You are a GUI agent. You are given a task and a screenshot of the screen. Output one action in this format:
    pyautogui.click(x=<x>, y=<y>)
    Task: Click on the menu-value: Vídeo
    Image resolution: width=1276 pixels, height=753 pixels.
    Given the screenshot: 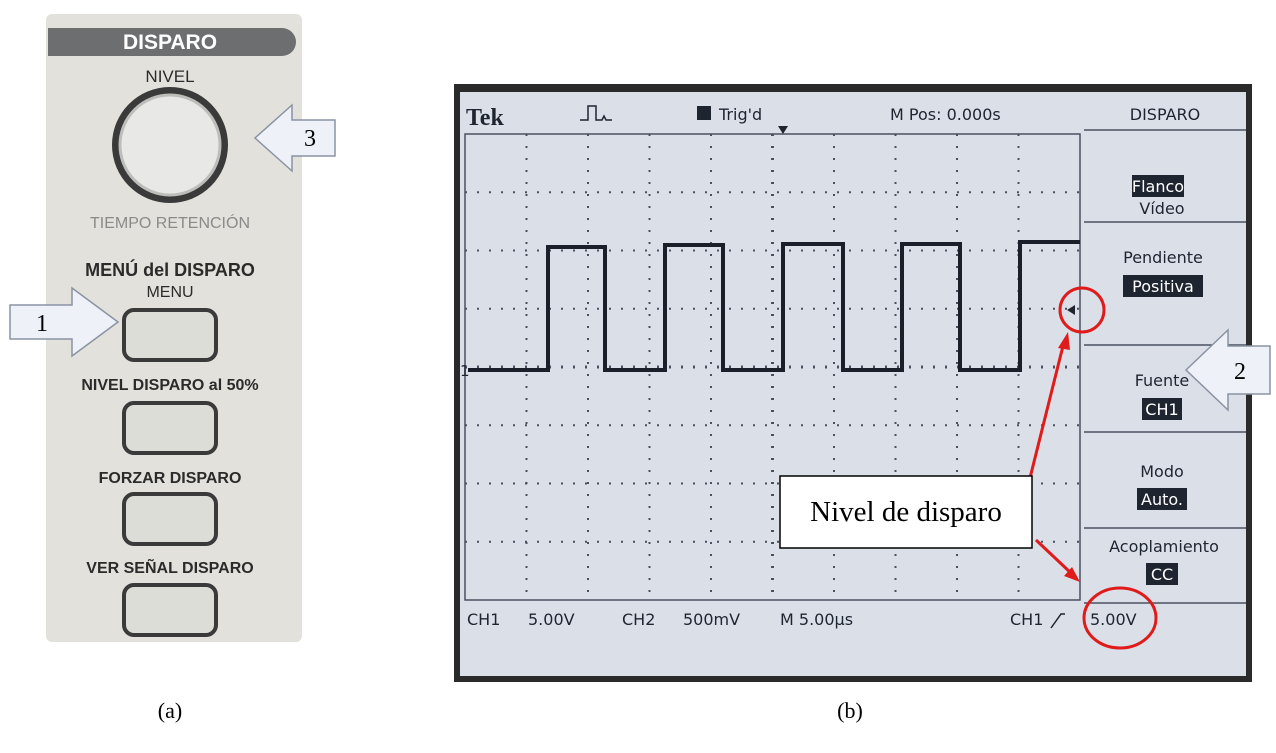 What is the action you would take?
    pyautogui.click(x=1161, y=208)
    